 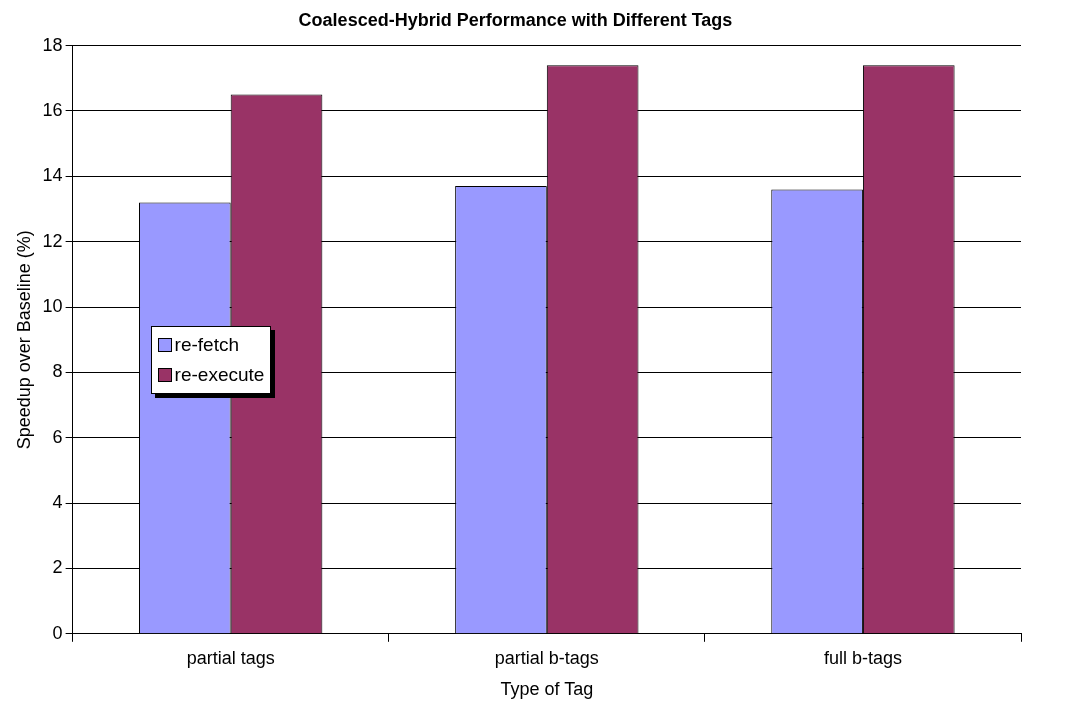 What do you see at coordinates (52, 305) in the screenshot?
I see `y-tick-label: 10` at bounding box center [52, 305].